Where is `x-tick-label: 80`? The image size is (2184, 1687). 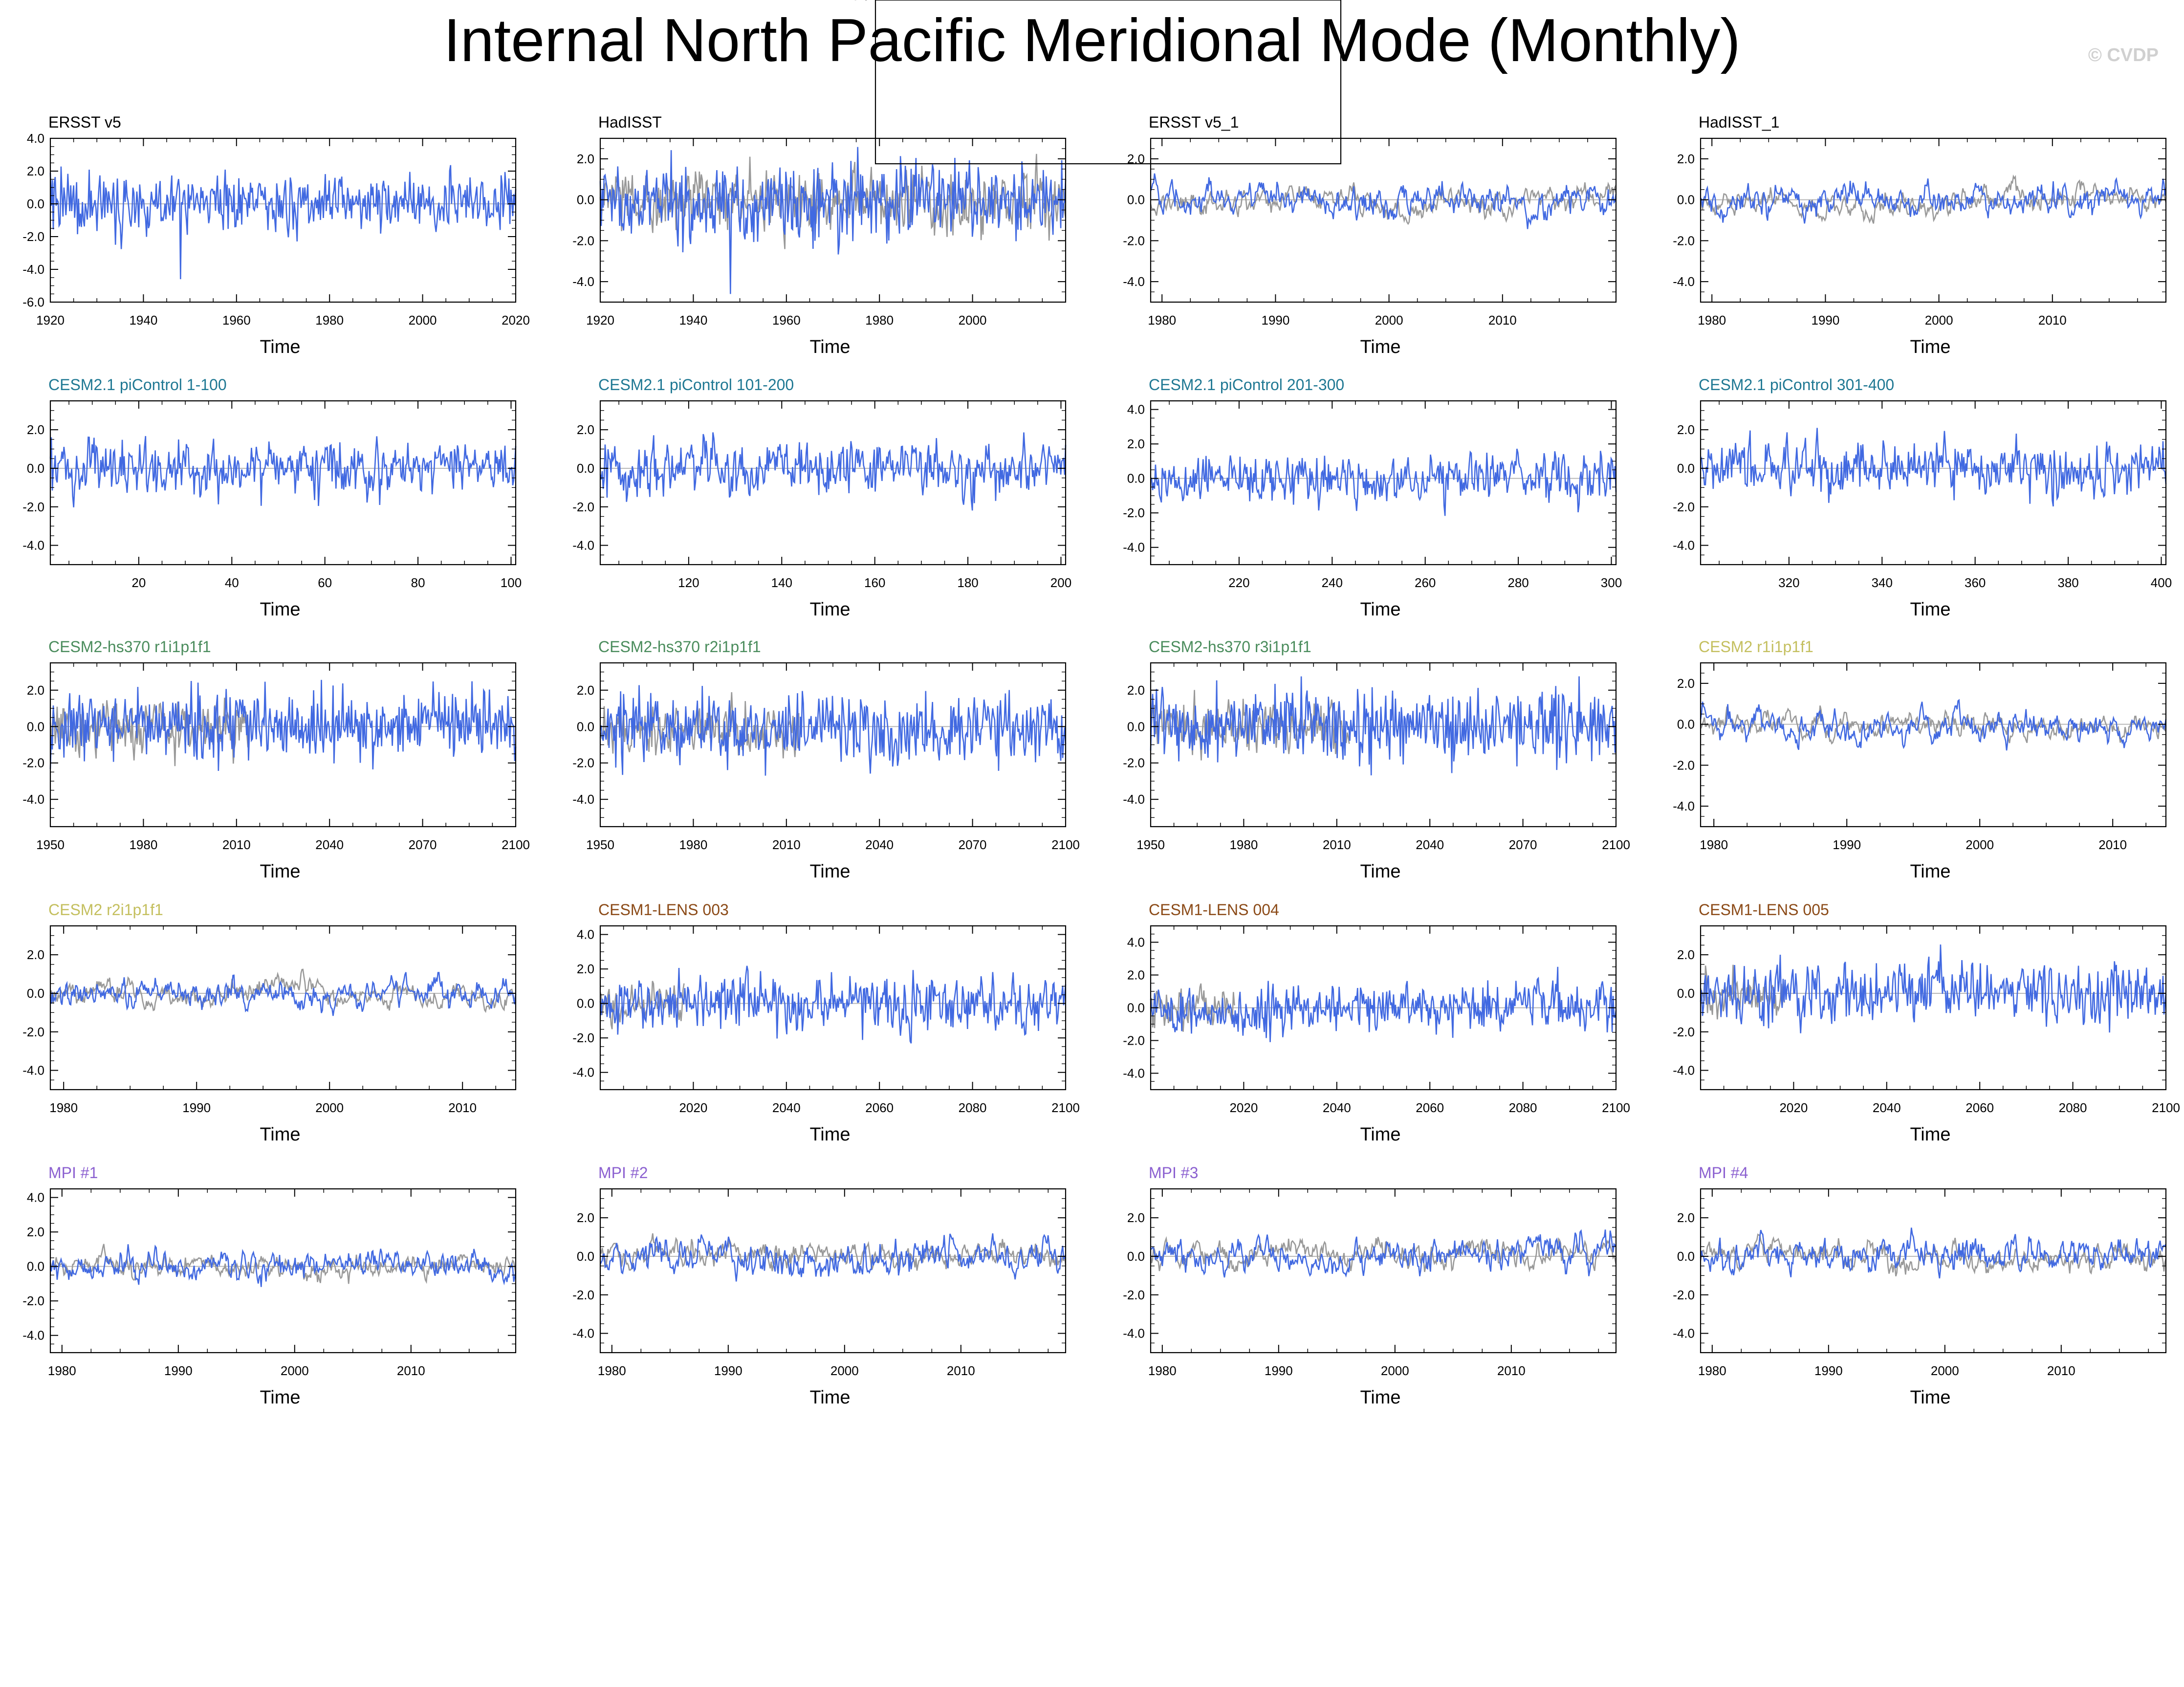
x-tick-label: 80 is located at coordinates (418, 582).